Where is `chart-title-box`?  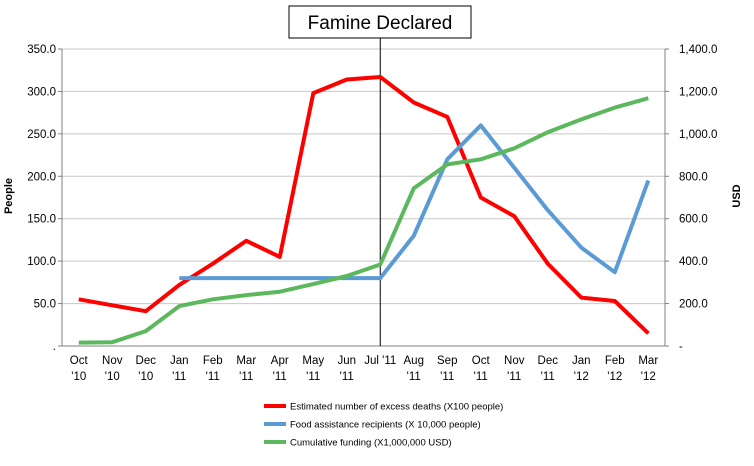
chart-title-box is located at coordinates (380, 22).